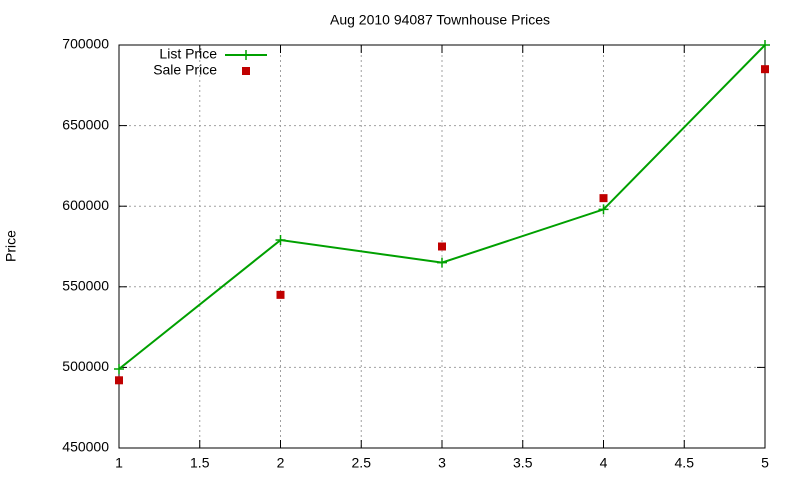 The width and height of the screenshot is (800, 480). I want to click on x-tick-label: 4, so click(604, 463).